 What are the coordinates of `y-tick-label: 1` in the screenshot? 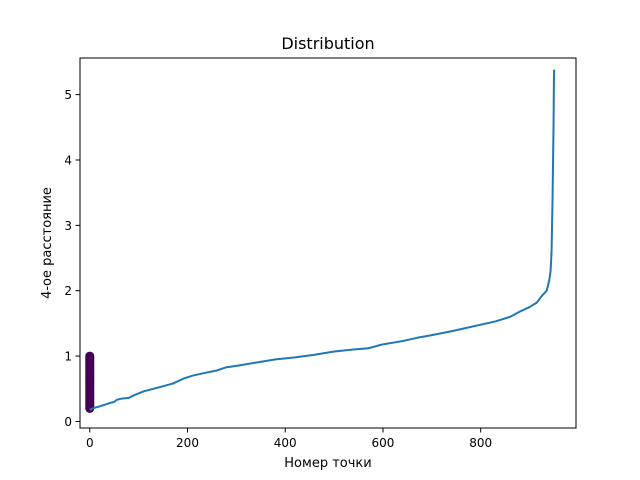 It's located at (68, 357).